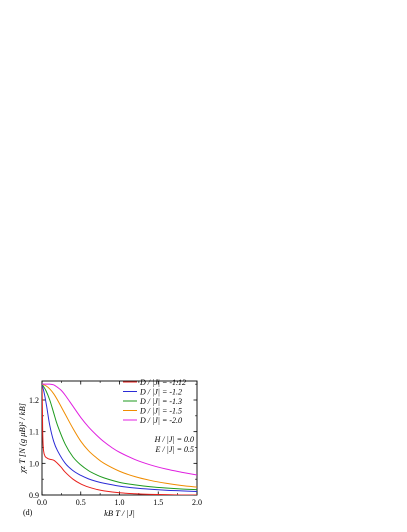 The image size is (407, 532). I want to click on label-layer: kB T / |J| χz T [N (g μB)² / kB] (d), so click(76, 460).